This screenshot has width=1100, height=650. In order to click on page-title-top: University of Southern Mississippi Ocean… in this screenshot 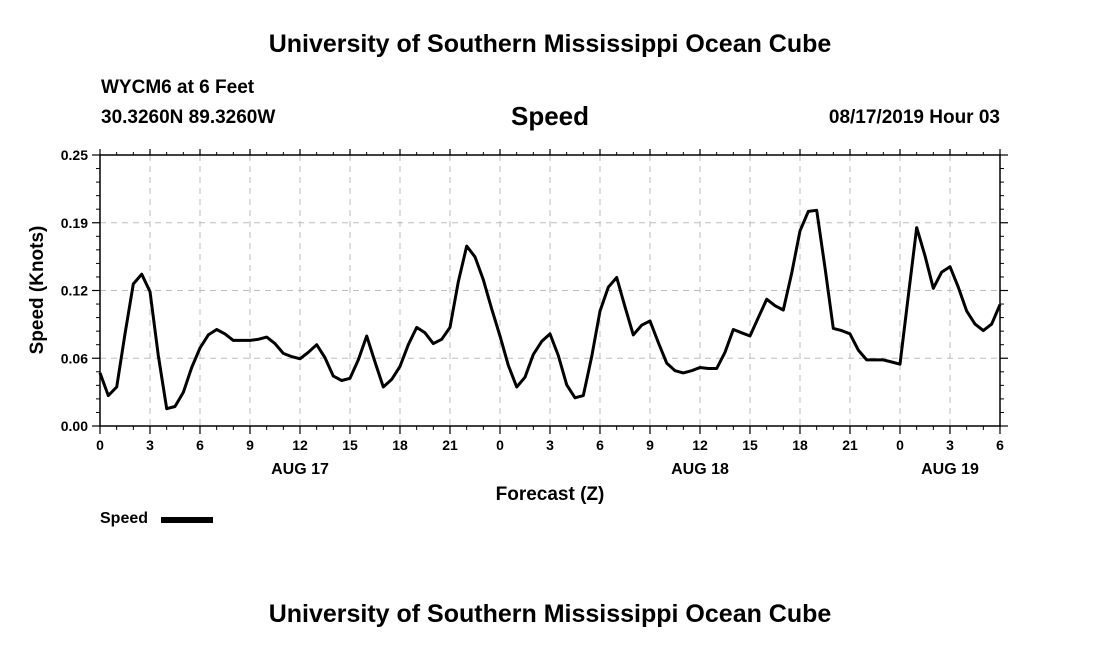, I will do `click(550, 44)`.